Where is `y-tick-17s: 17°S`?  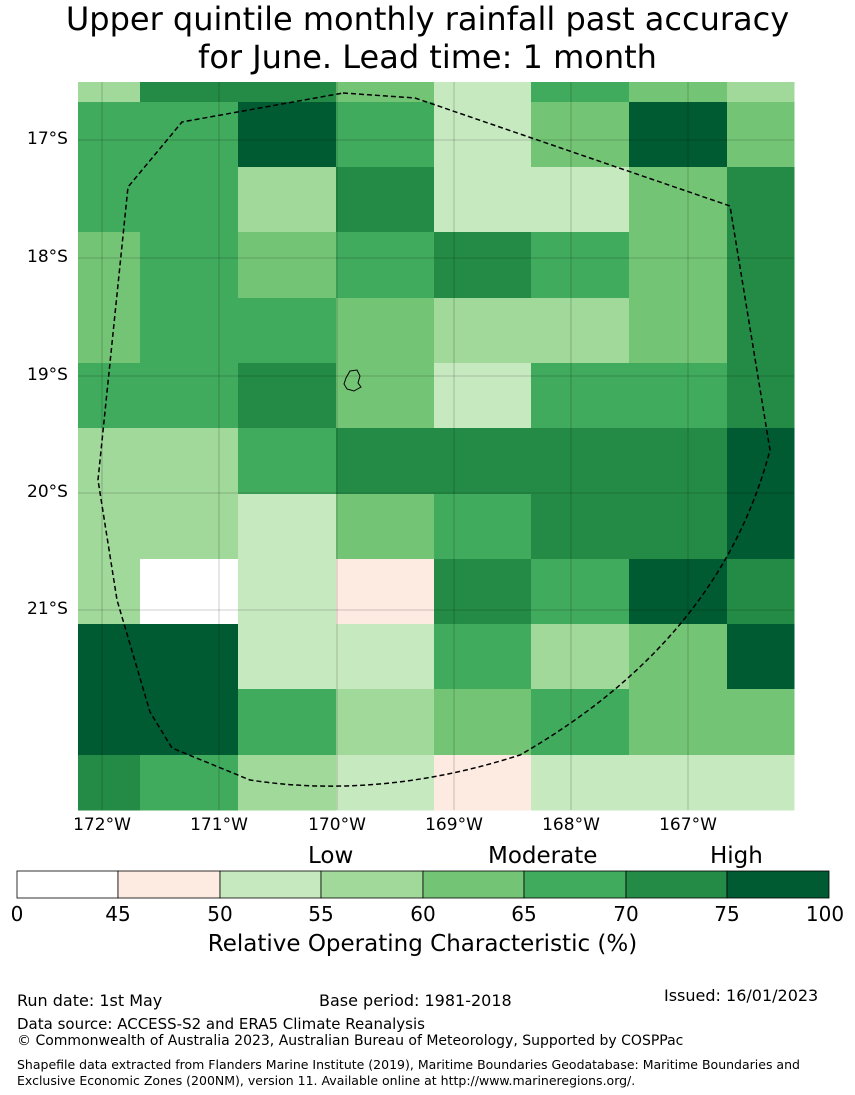 y-tick-17s: 17°S is located at coordinates (47, 139).